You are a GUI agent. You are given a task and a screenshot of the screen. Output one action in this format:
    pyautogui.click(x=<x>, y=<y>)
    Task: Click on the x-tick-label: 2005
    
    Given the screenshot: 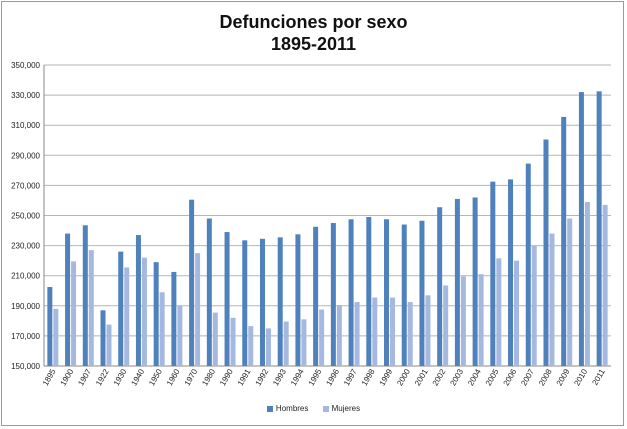 What is the action you would take?
    pyautogui.click(x=492, y=377)
    